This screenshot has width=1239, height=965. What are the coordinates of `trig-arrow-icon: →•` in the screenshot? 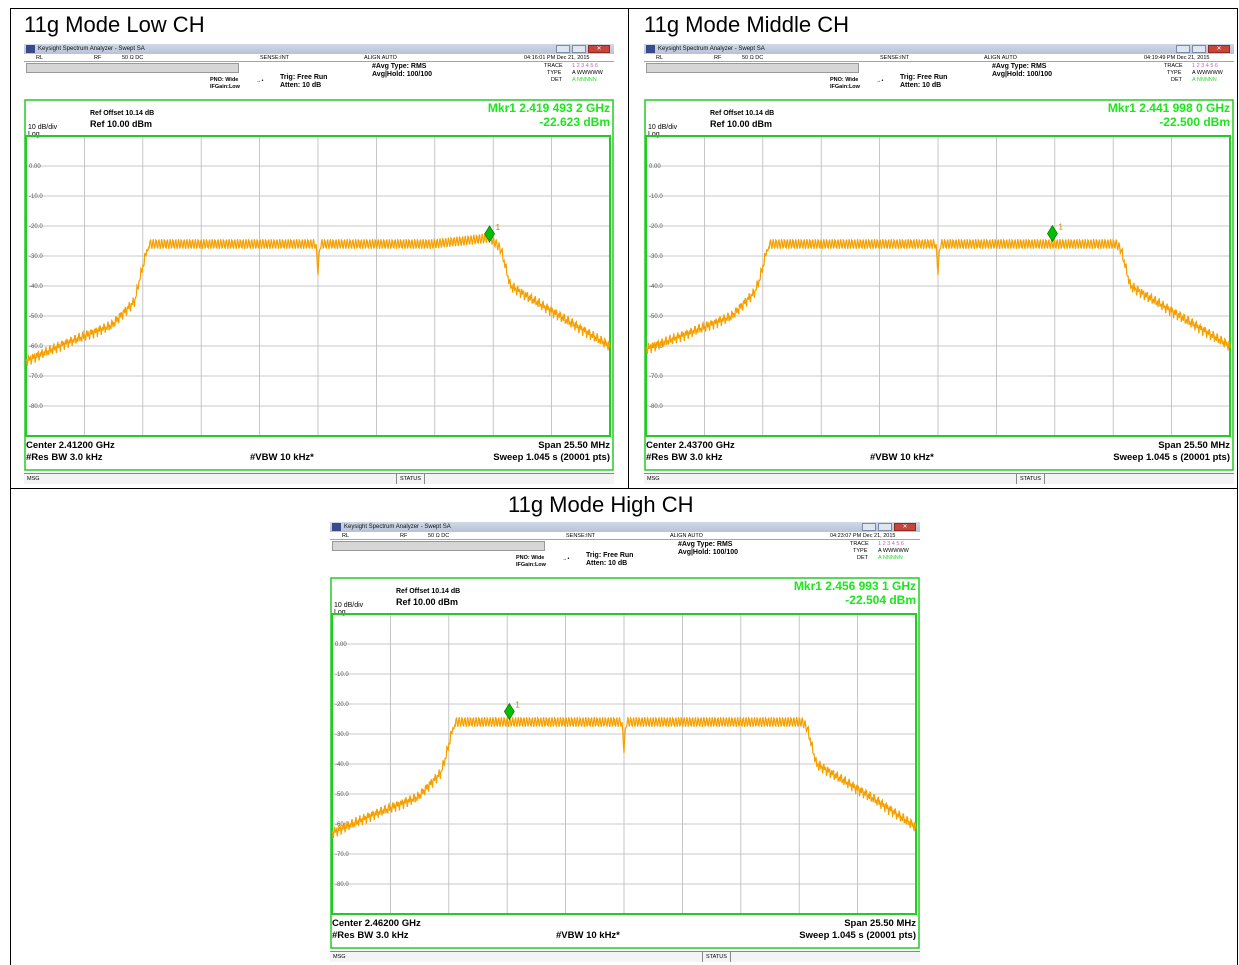 It's located at (260, 81).